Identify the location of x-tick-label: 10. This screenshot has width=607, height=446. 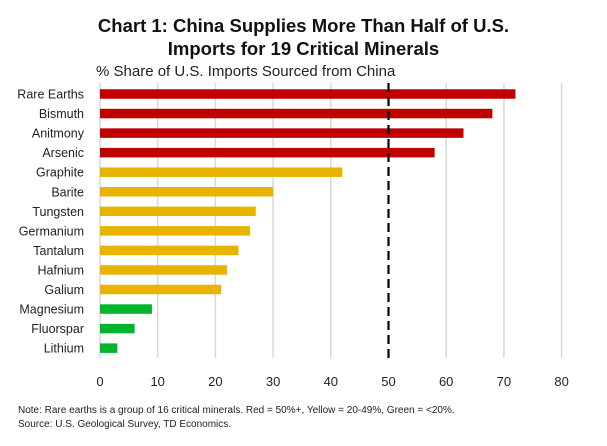
(157, 381).